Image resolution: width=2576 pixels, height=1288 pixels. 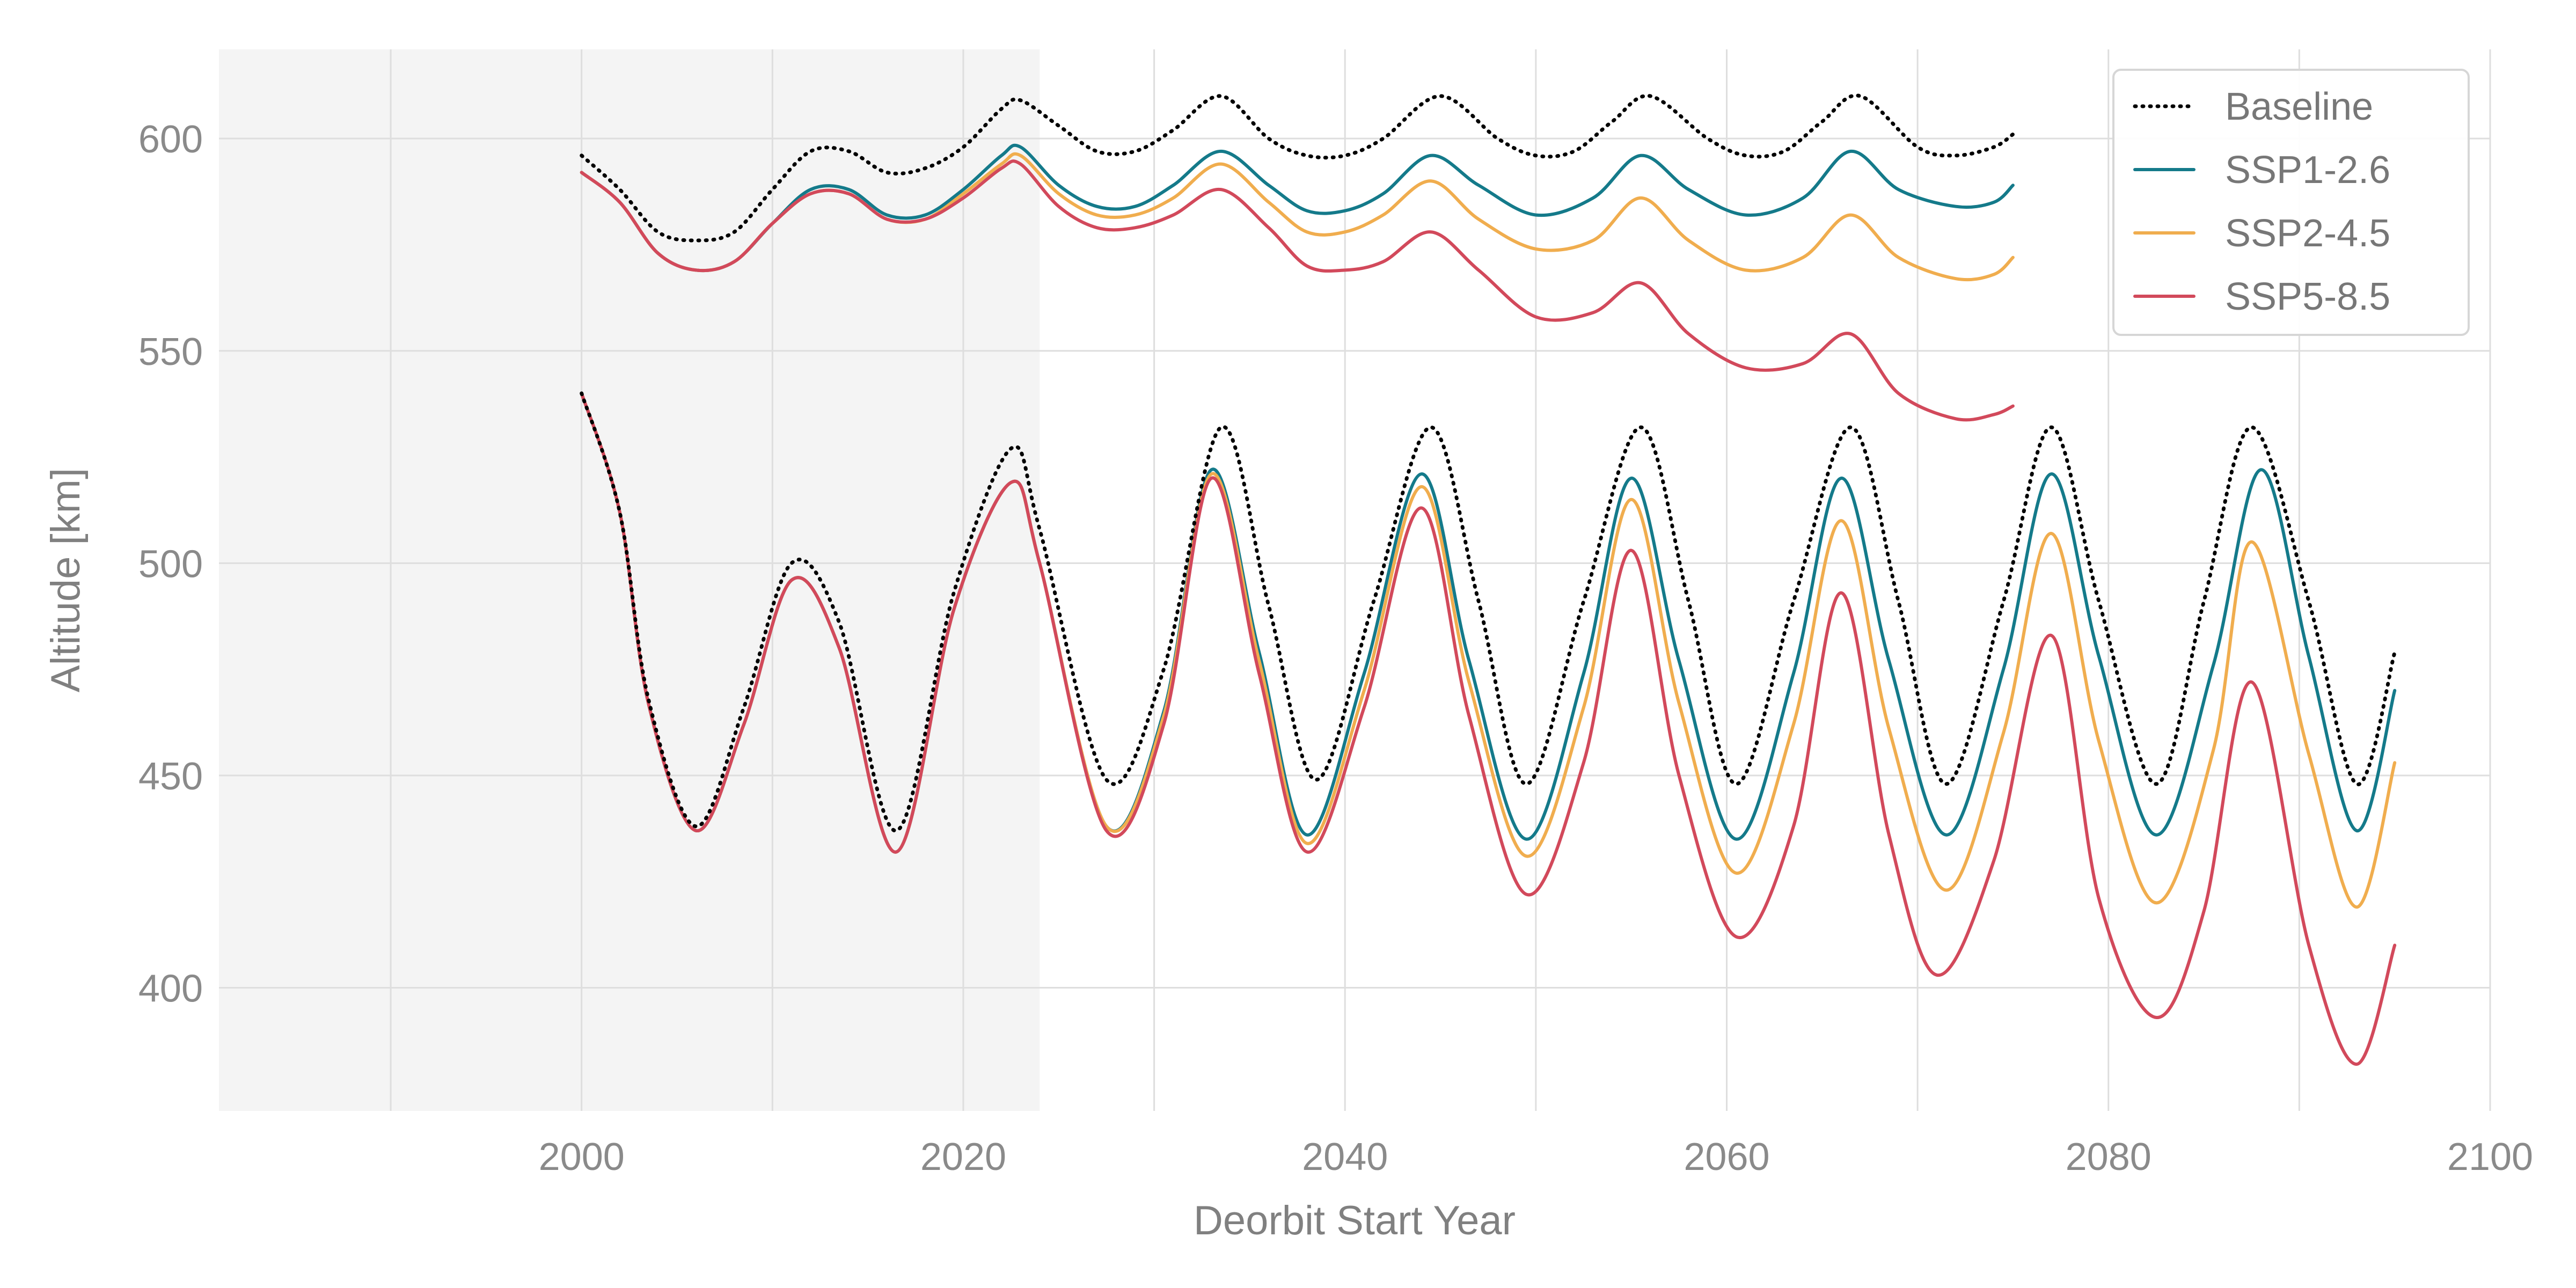 I want to click on y-tick-label: 600, so click(x=170, y=139).